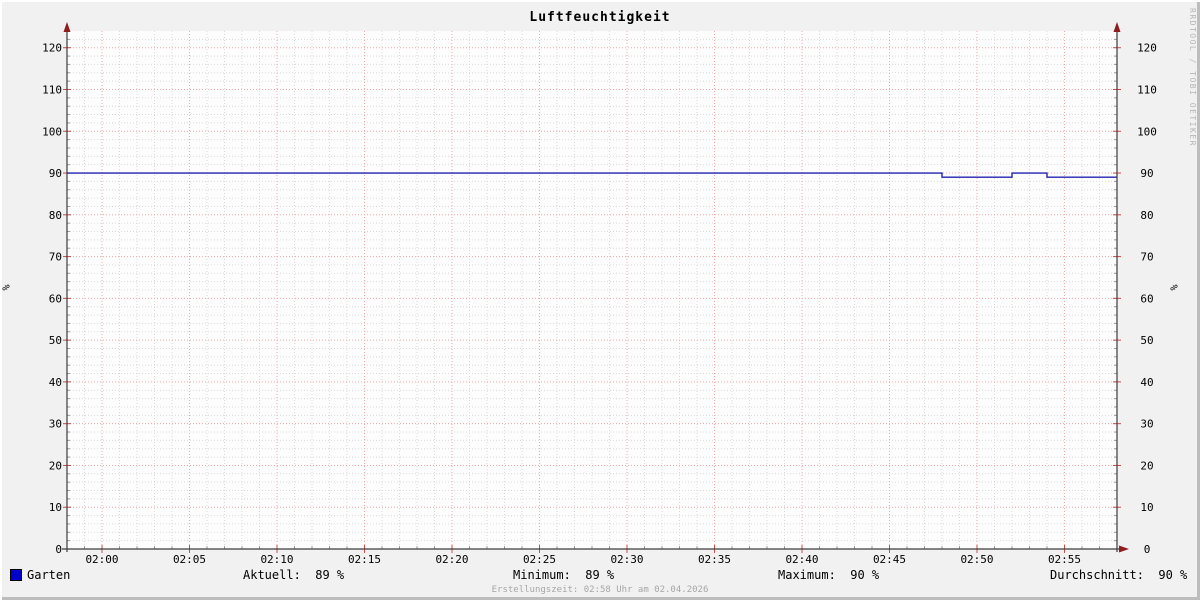 This screenshot has height=600, width=1200. Describe the element at coordinates (539, 559) in the screenshot. I see `svg-text: 02:25` at that location.